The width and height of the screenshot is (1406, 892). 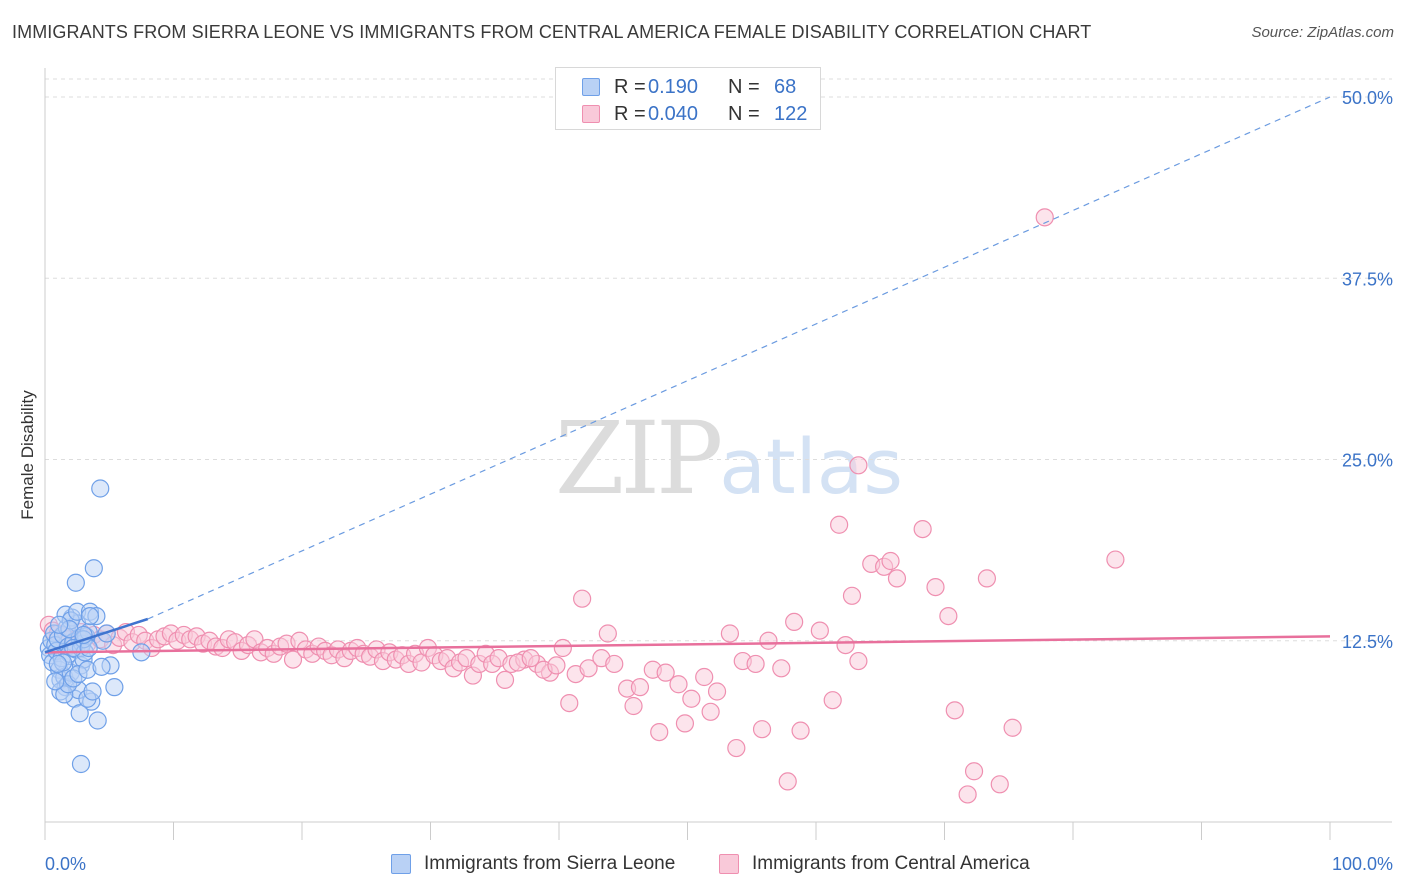 I want to click on legend-swatch-sierra-leone, so click(x=401, y=864).